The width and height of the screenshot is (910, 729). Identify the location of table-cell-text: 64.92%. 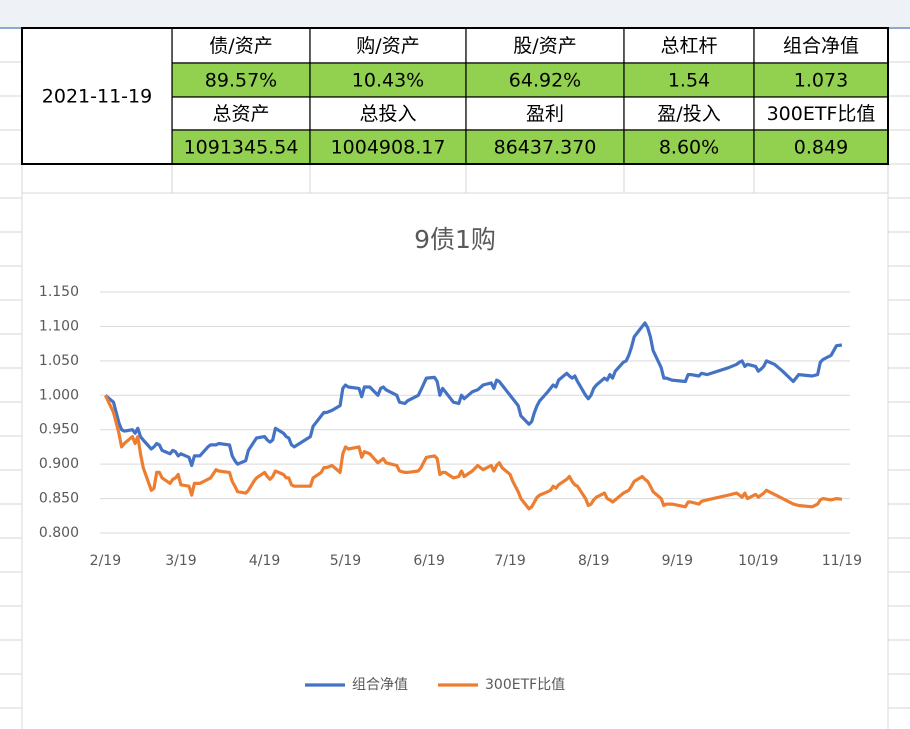
(545, 81).